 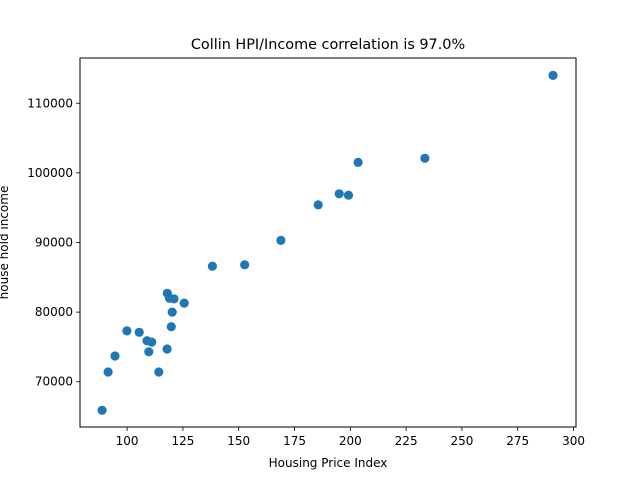 I want to click on y-tick-label: 90000, so click(x=54, y=243).